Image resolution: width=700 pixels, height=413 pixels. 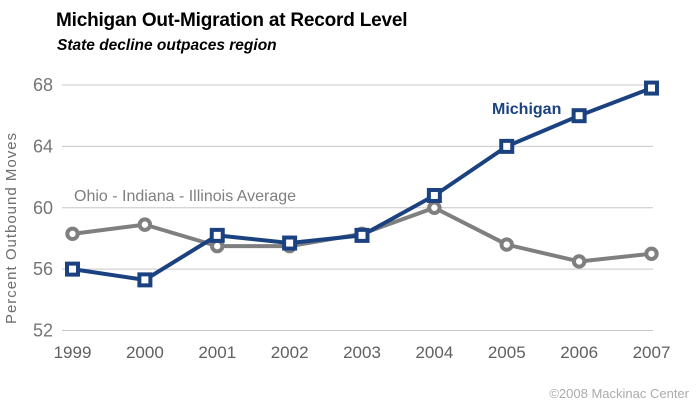 I want to click on x-tick-label: 1999, so click(x=73, y=352).